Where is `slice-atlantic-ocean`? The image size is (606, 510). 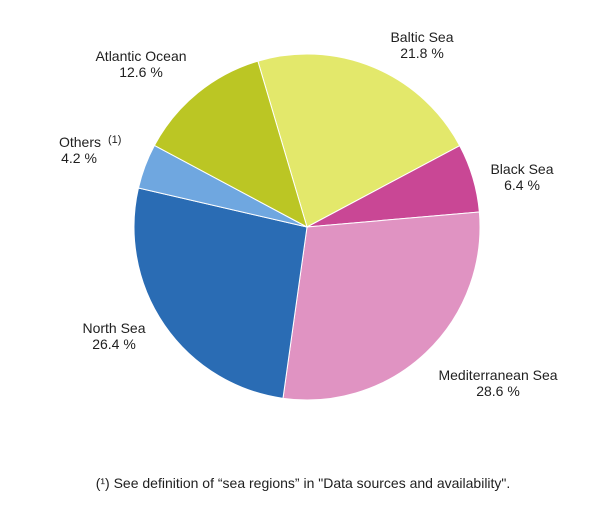
slice-atlantic-ocean is located at coordinates (230, 144).